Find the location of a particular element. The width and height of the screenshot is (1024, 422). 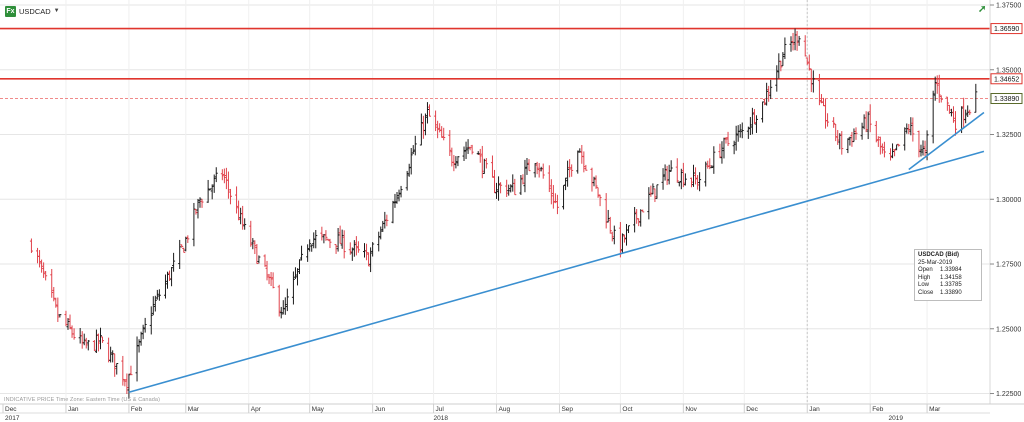

symbol-toolbar: Fx USDCAD ▼ is located at coordinates (32, 11).